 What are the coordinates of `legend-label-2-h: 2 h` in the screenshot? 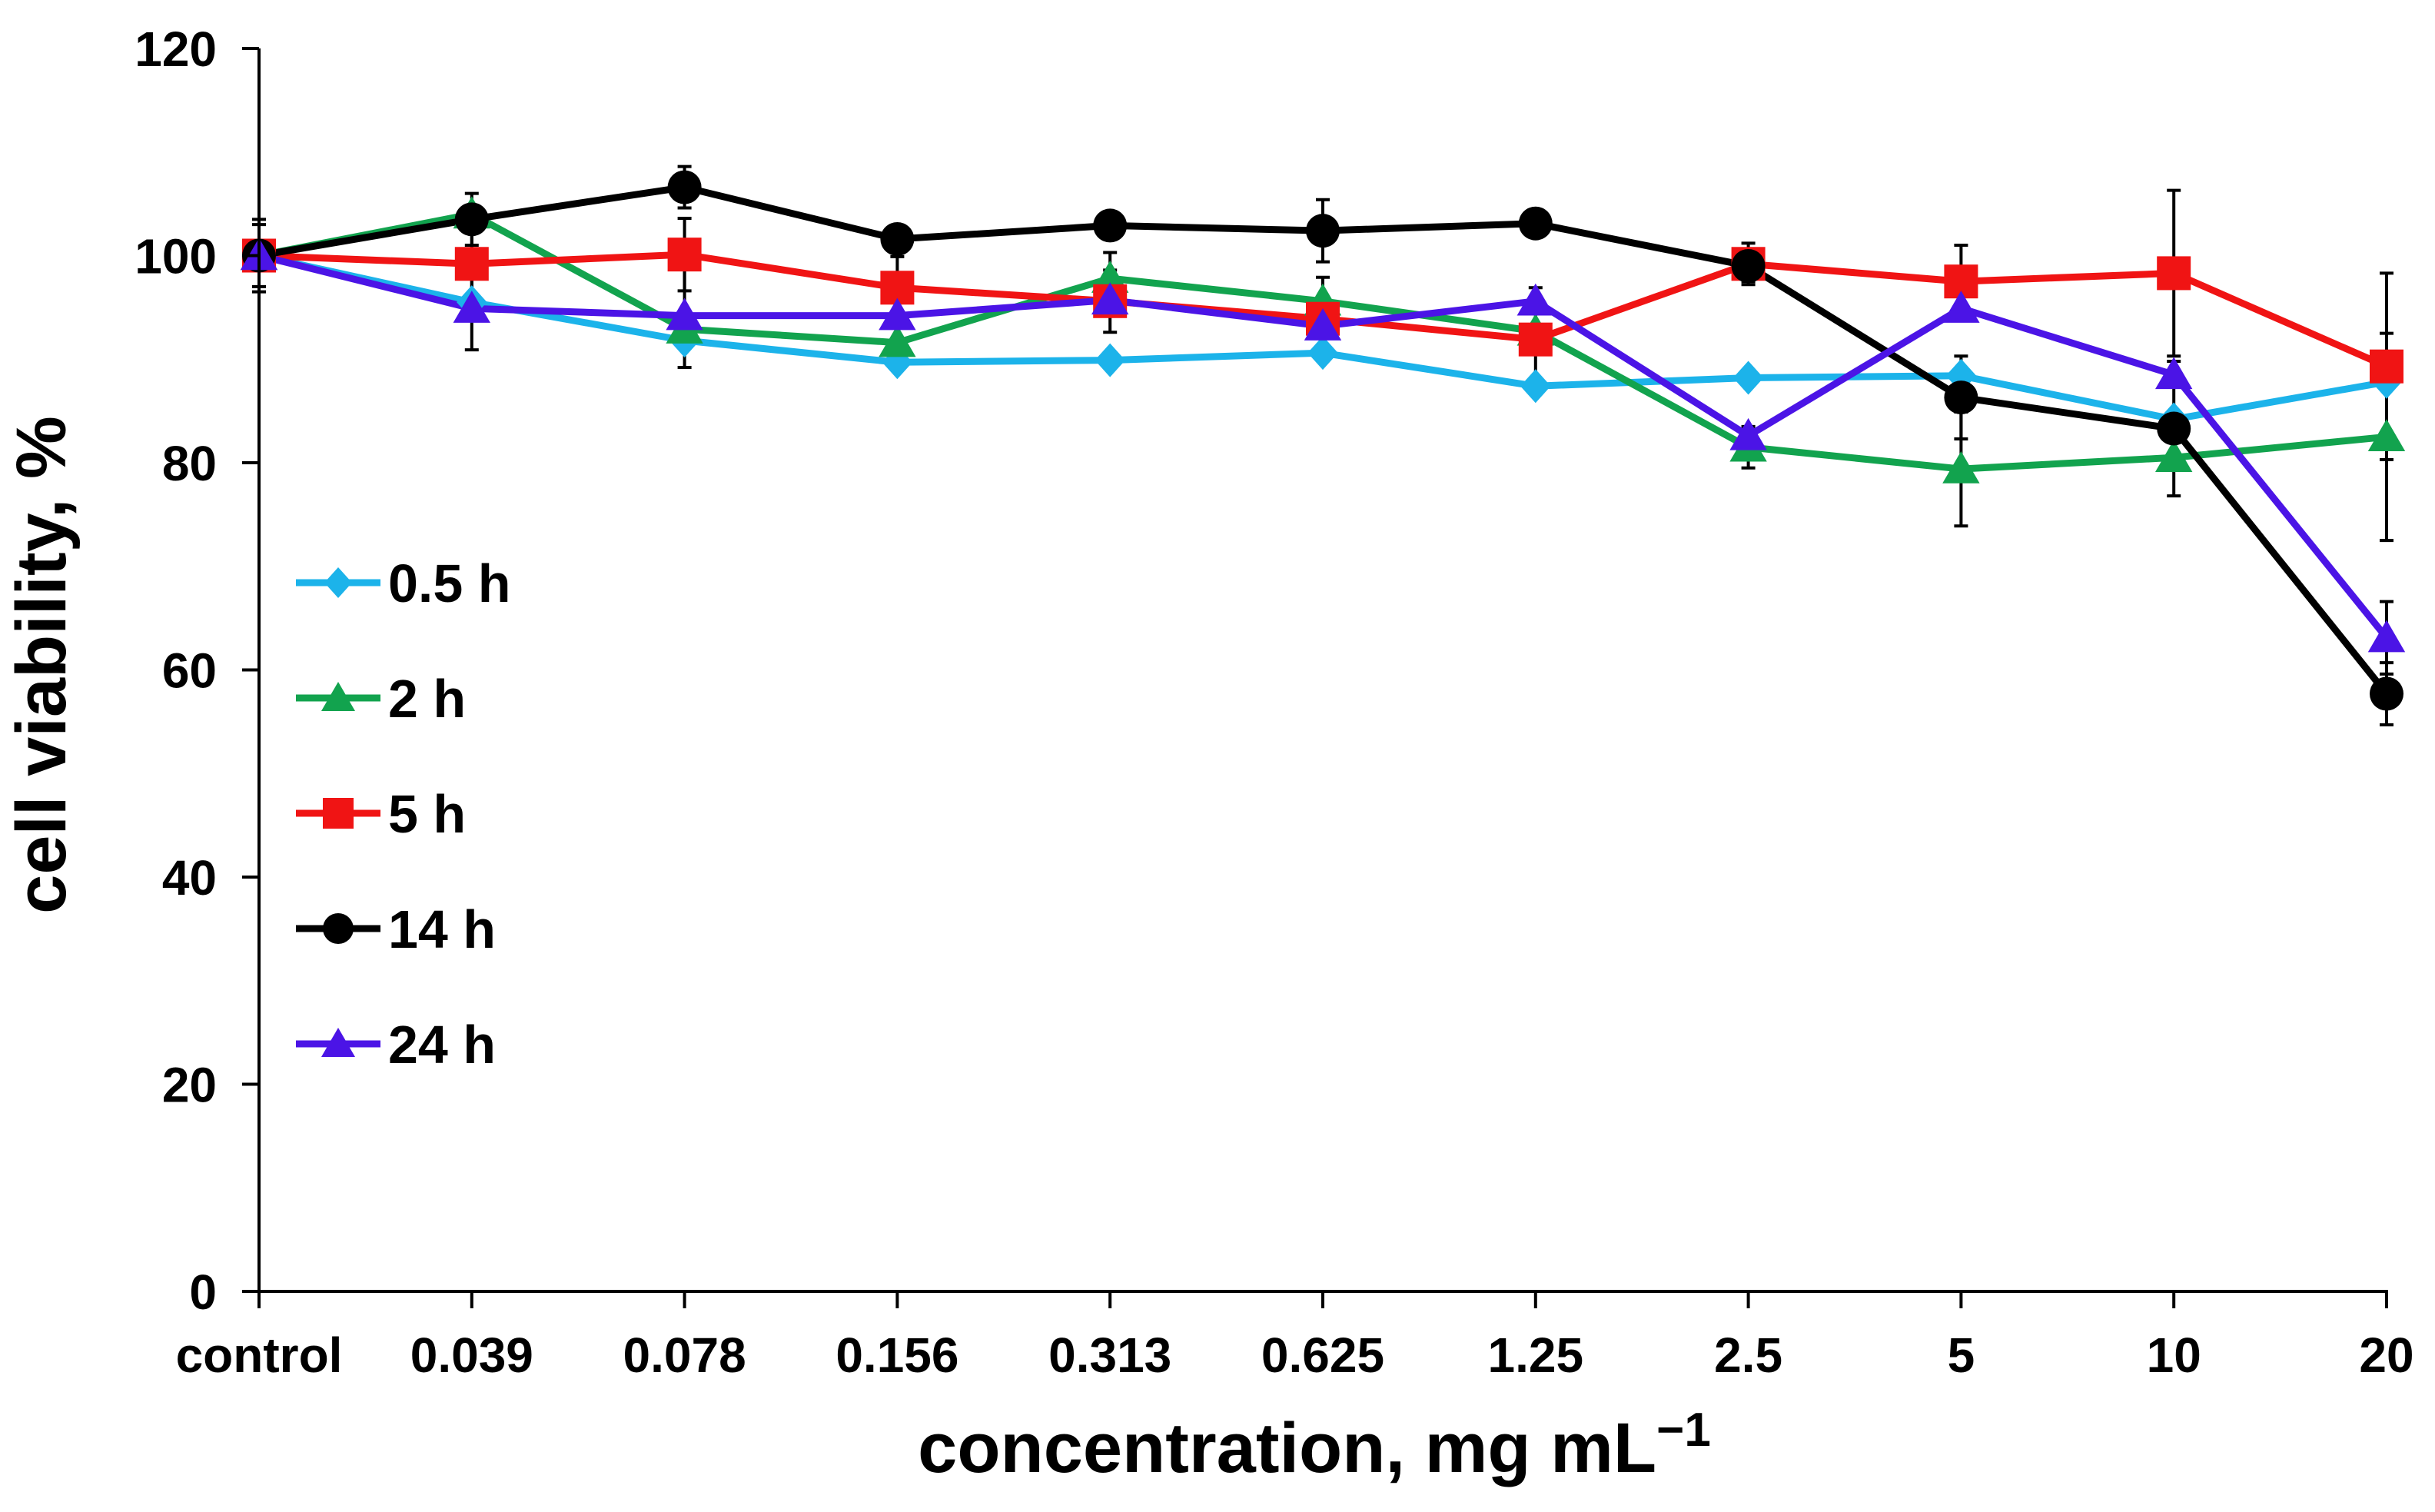 It's located at (427, 699).